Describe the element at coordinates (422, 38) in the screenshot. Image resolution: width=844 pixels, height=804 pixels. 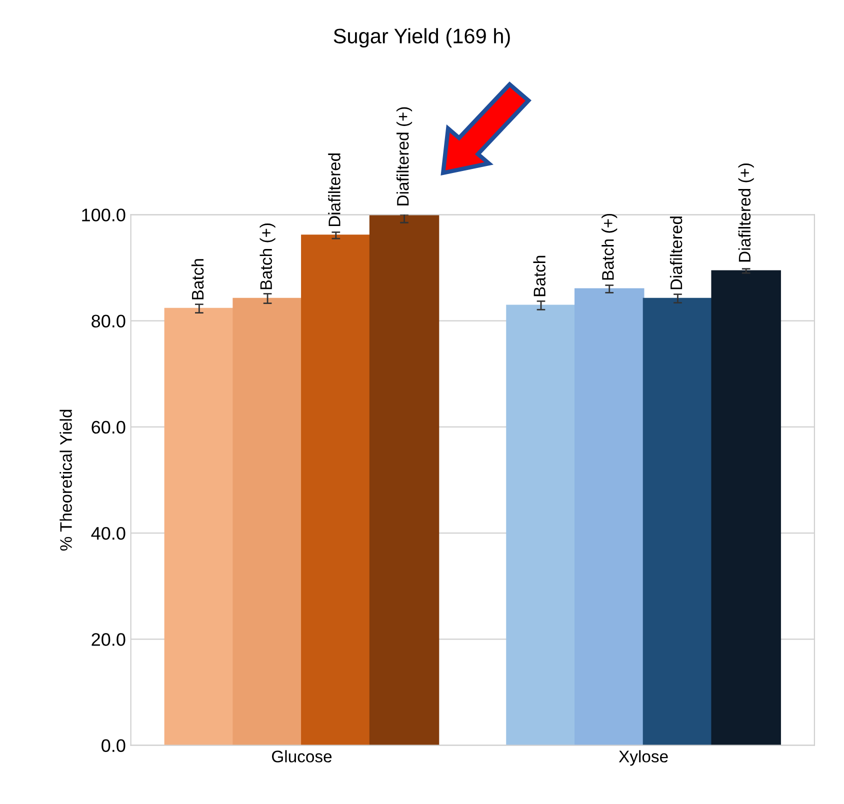
I see `chart-title: Sugar Yield (169 h)` at that location.